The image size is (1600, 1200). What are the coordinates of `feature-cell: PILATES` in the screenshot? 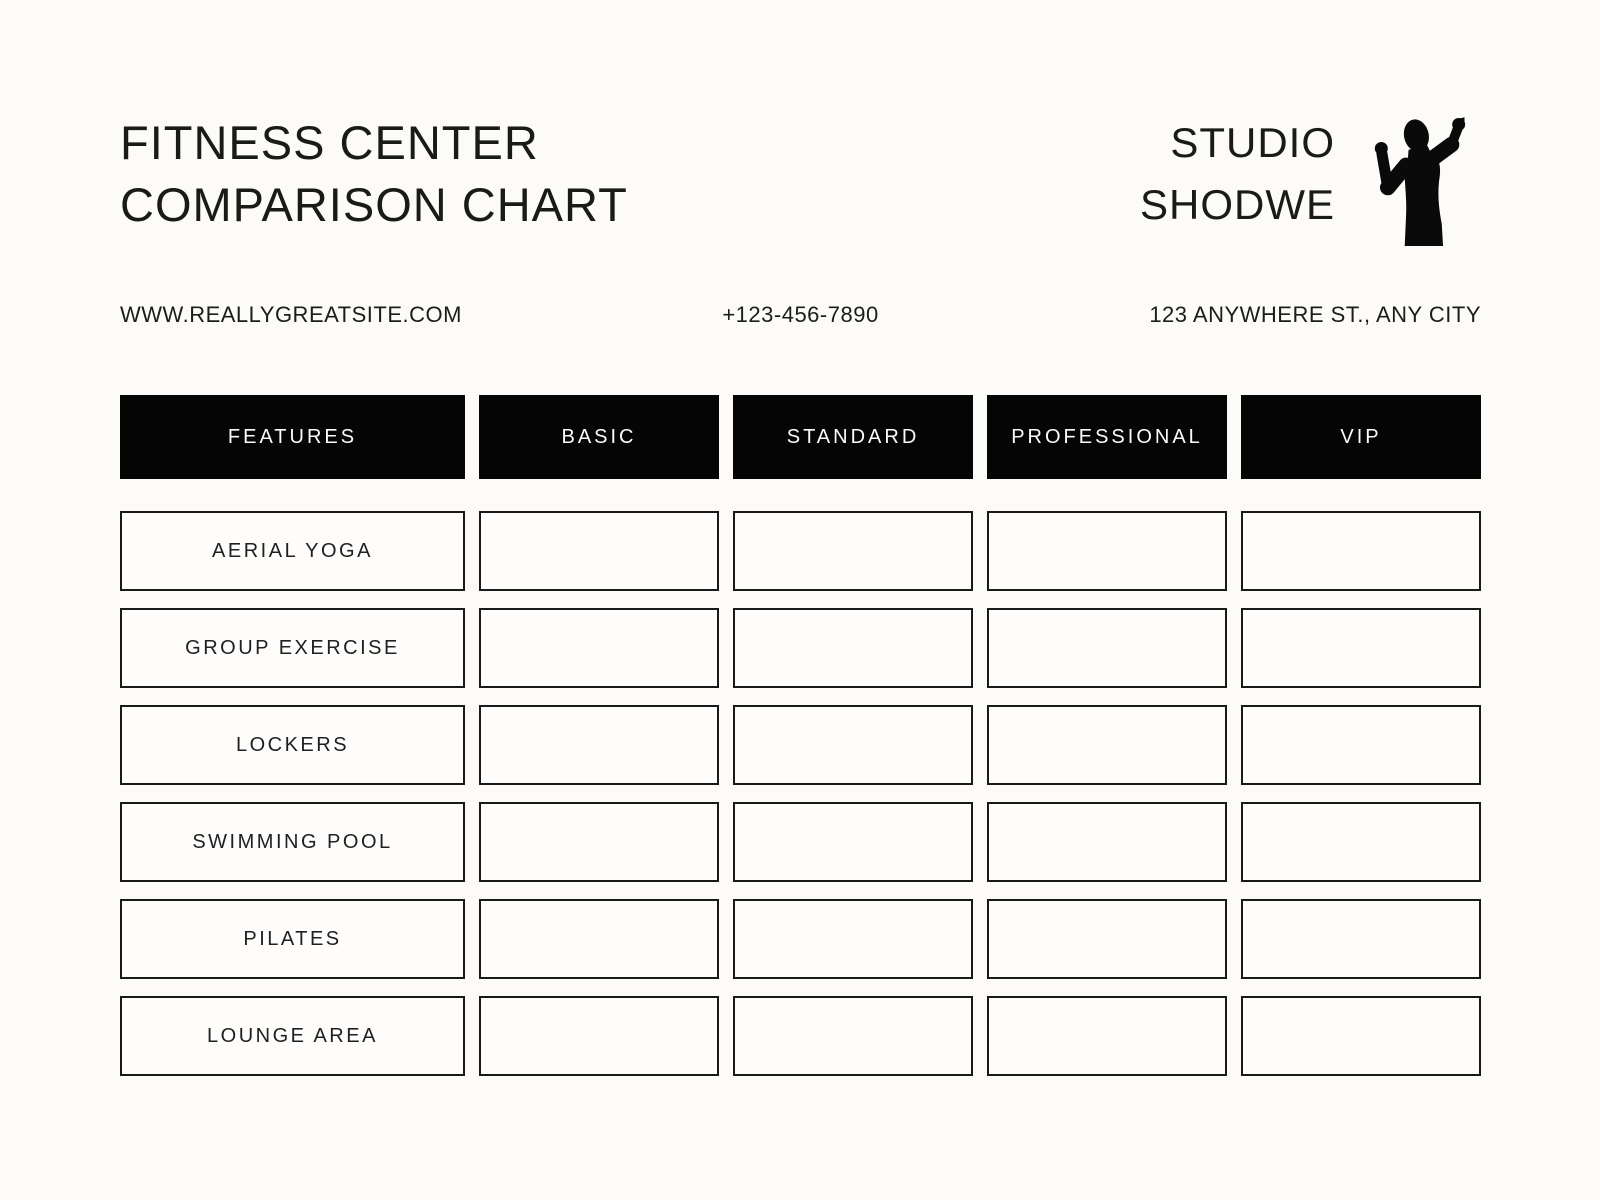 It's located at (292, 939).